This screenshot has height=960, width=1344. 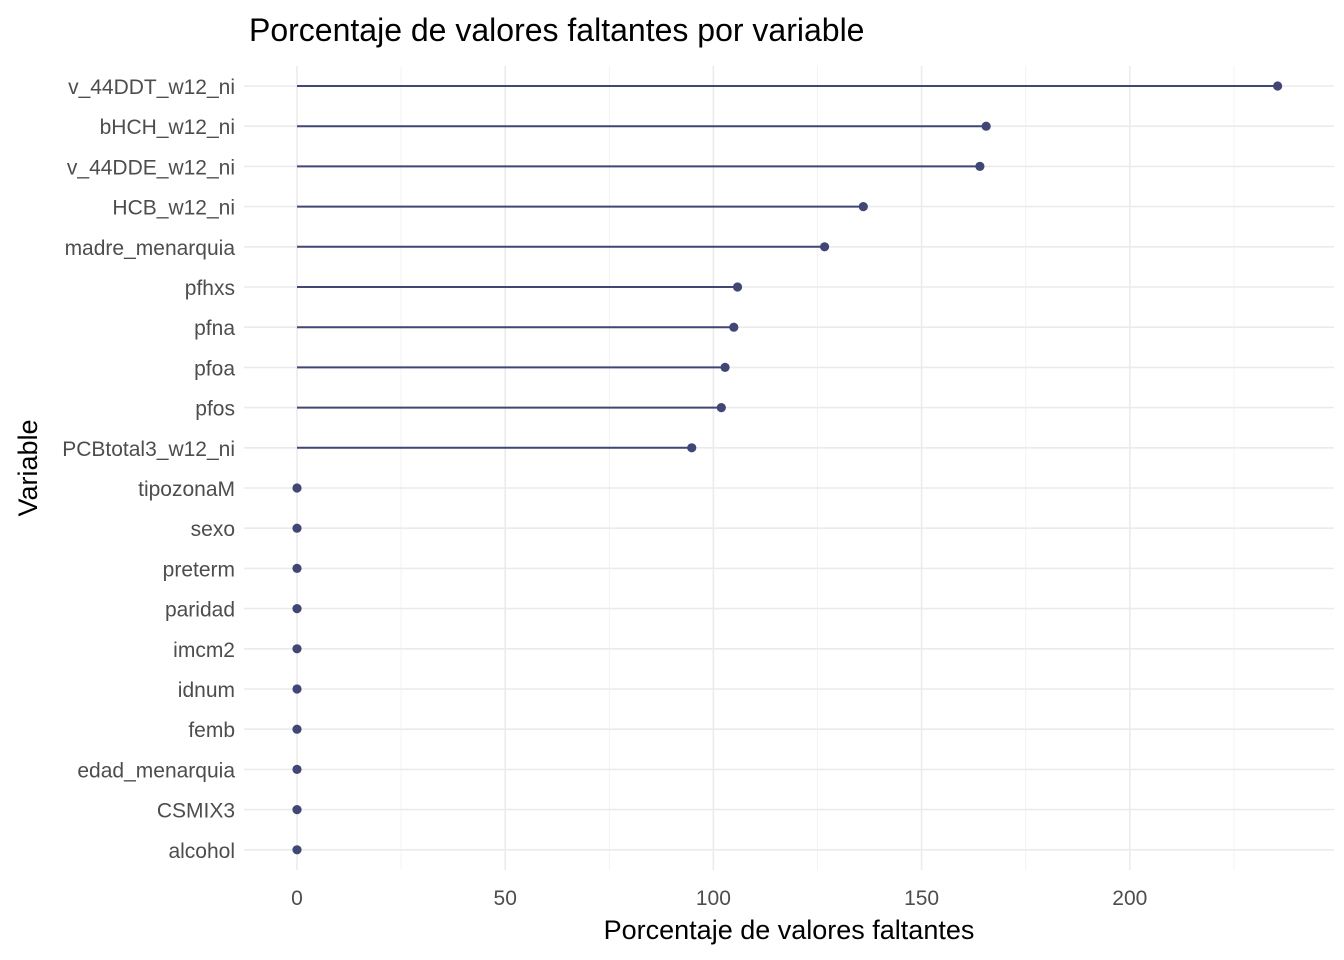 What do you see at coordinates (505, 898) in the screenshot?
I see `x-tick-label: 50` at bounding box center [505, 898].